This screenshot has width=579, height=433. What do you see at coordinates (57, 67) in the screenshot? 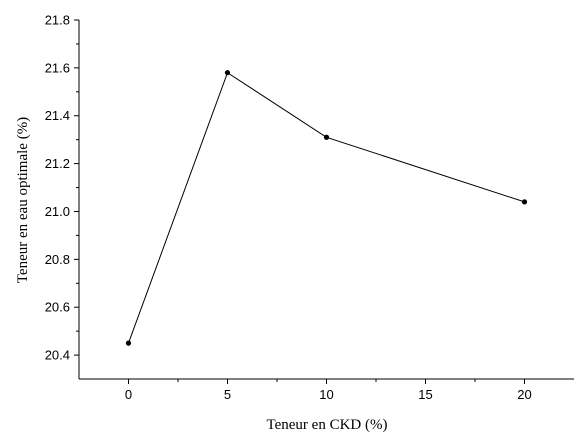
I see `y-tick-label: 21.6` at bounding box center [57, 67].